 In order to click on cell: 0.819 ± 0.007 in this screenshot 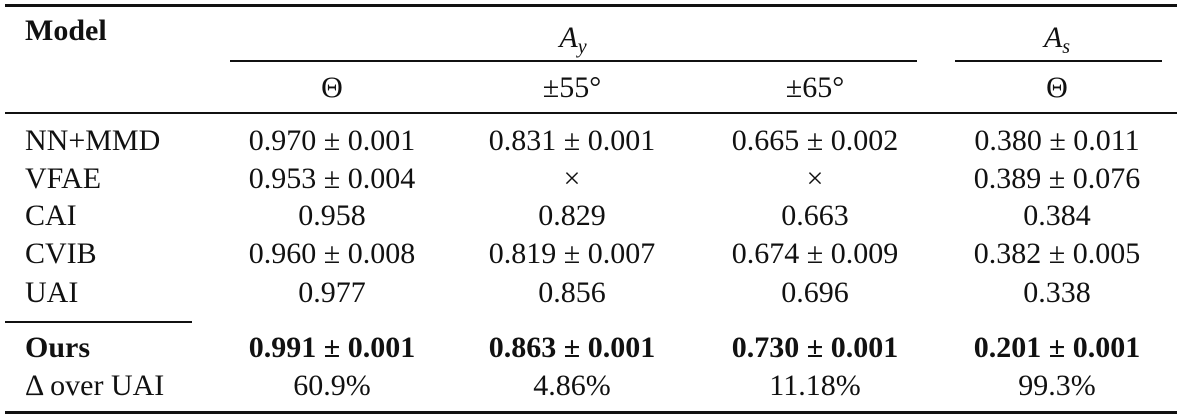, I will do `click(572, 253)`.